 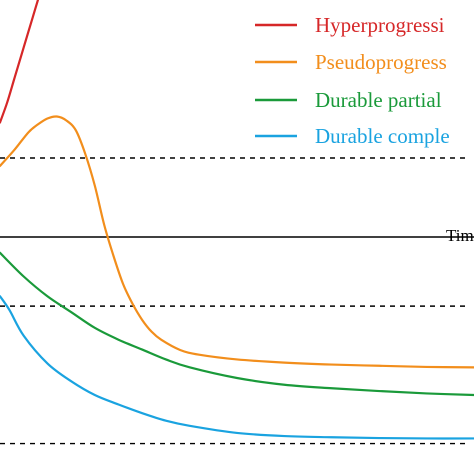 I want to click on legend-label-0: Hyperprogressi, so click(x=380, y=25).